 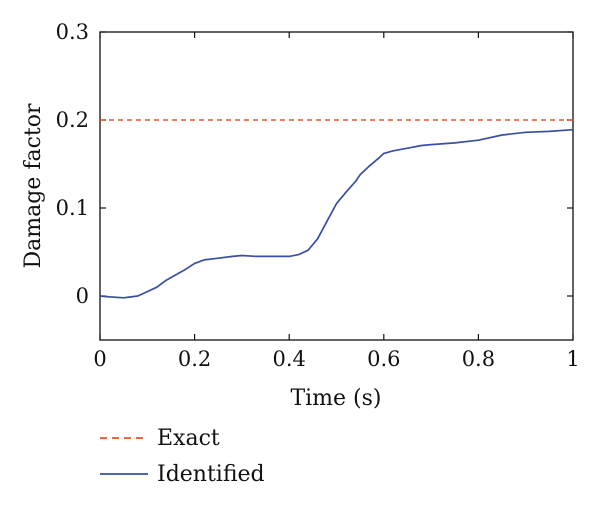 I want to click on y-tick-label: 0, so click(x=82, y=296).